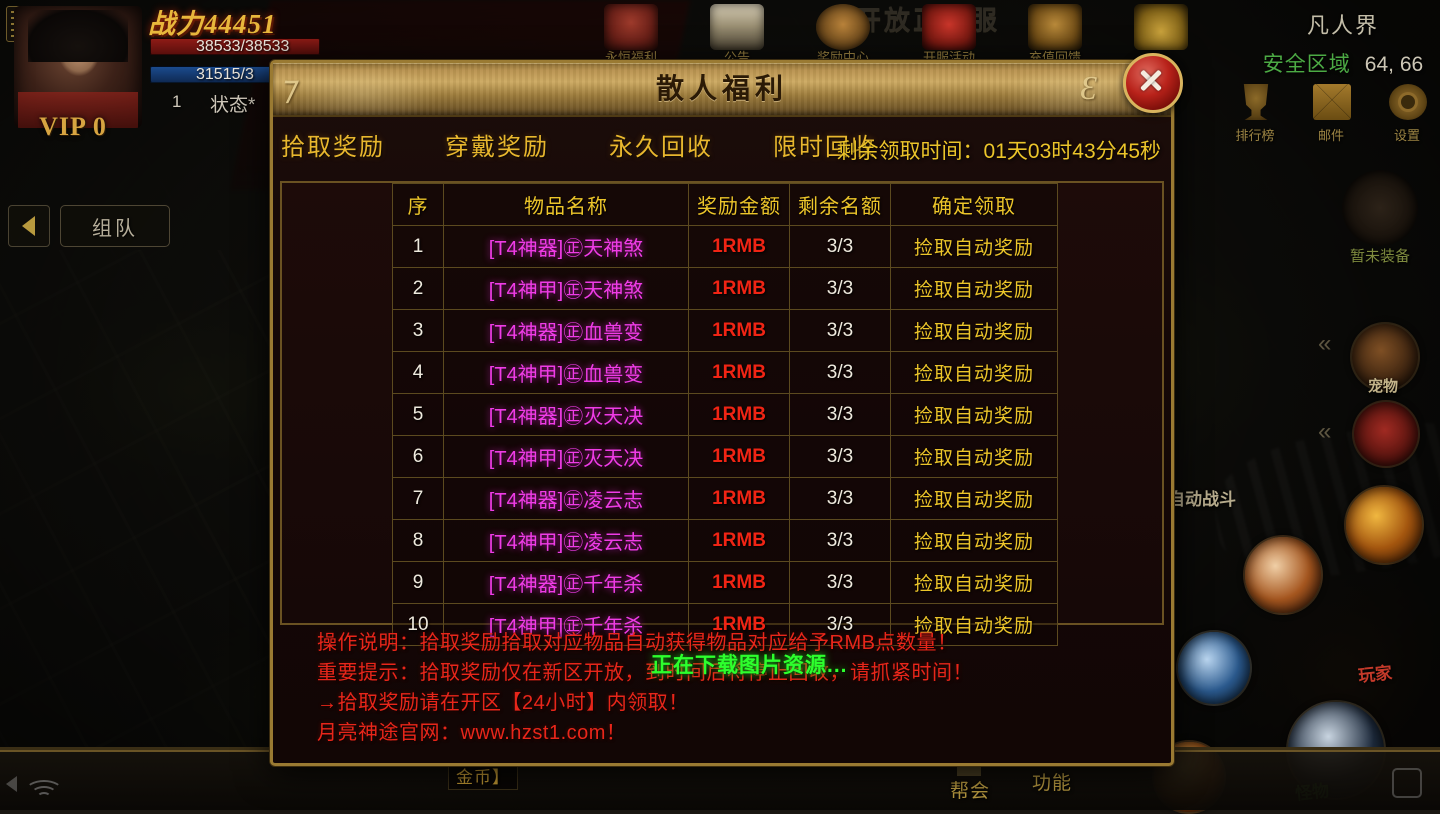 The image size is (1440, 814). Describe the element at coordinates (974, 204) in the screenshot. I see `th-action: 确定领取` at that location.